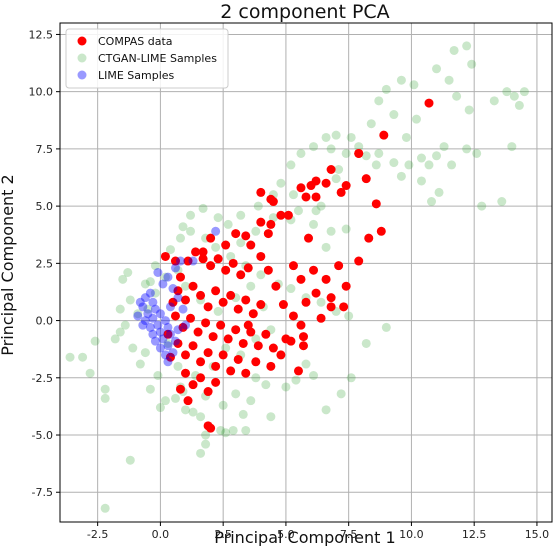 The width and height of the screenshot is (554, 546). I want to click on x-axis-title: Principal Component 1, so click(304, 537).